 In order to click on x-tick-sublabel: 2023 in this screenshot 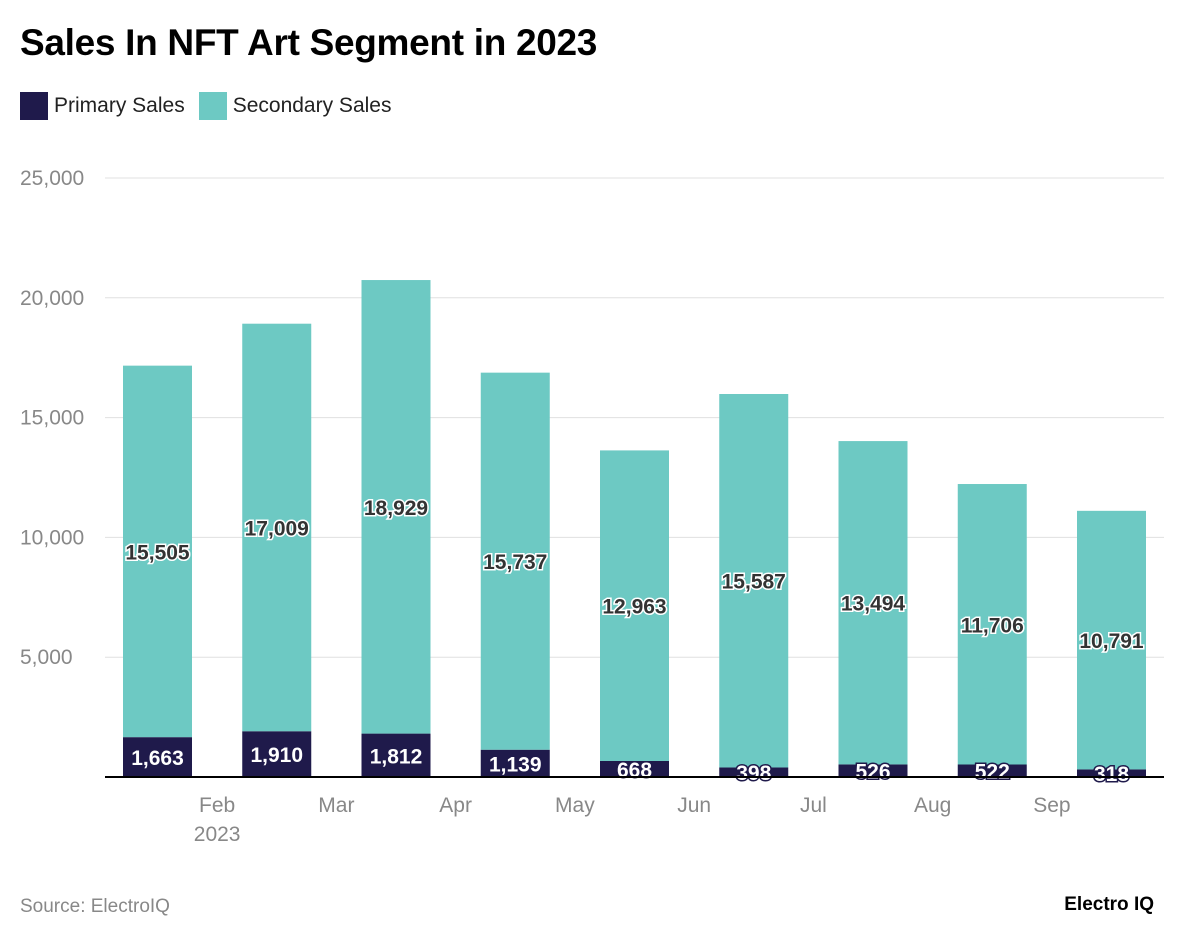, I will do `click(217, 834)`.